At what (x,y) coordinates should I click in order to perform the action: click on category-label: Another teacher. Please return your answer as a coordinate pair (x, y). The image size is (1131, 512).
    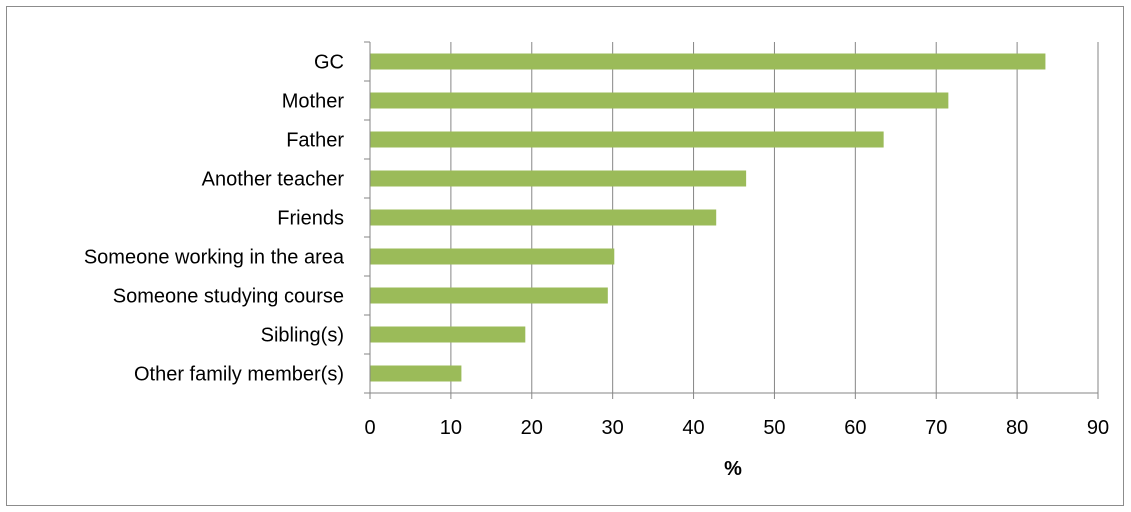
    Looking at the image, I should click on (273, 180).